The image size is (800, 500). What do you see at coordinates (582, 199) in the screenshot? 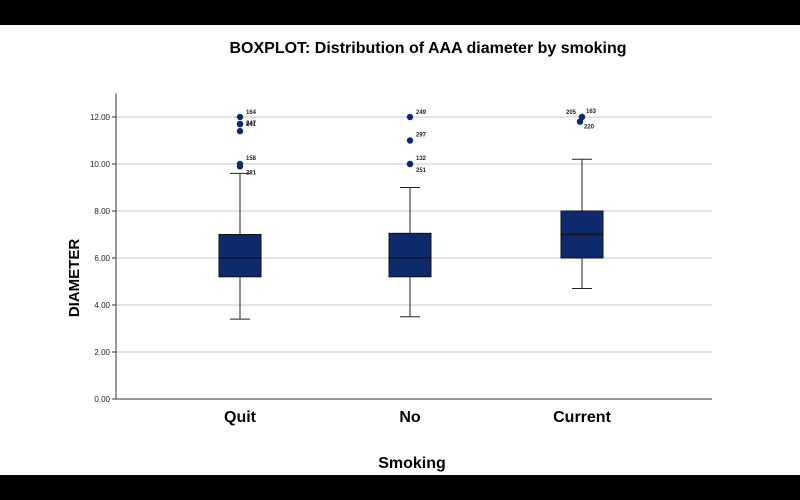
I see `box-group-current: 205 163 220` at bounding box center [582, 199].